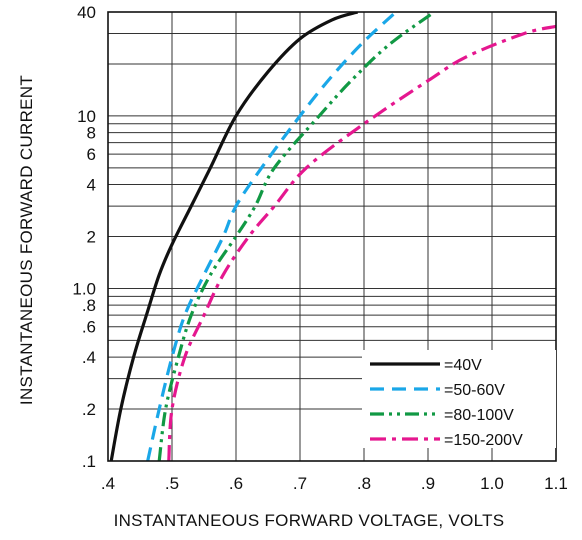 Image resolution: width=582 pixels, height=540 pixels. I want to click on y-tick-label: .1, so click(89, 461).